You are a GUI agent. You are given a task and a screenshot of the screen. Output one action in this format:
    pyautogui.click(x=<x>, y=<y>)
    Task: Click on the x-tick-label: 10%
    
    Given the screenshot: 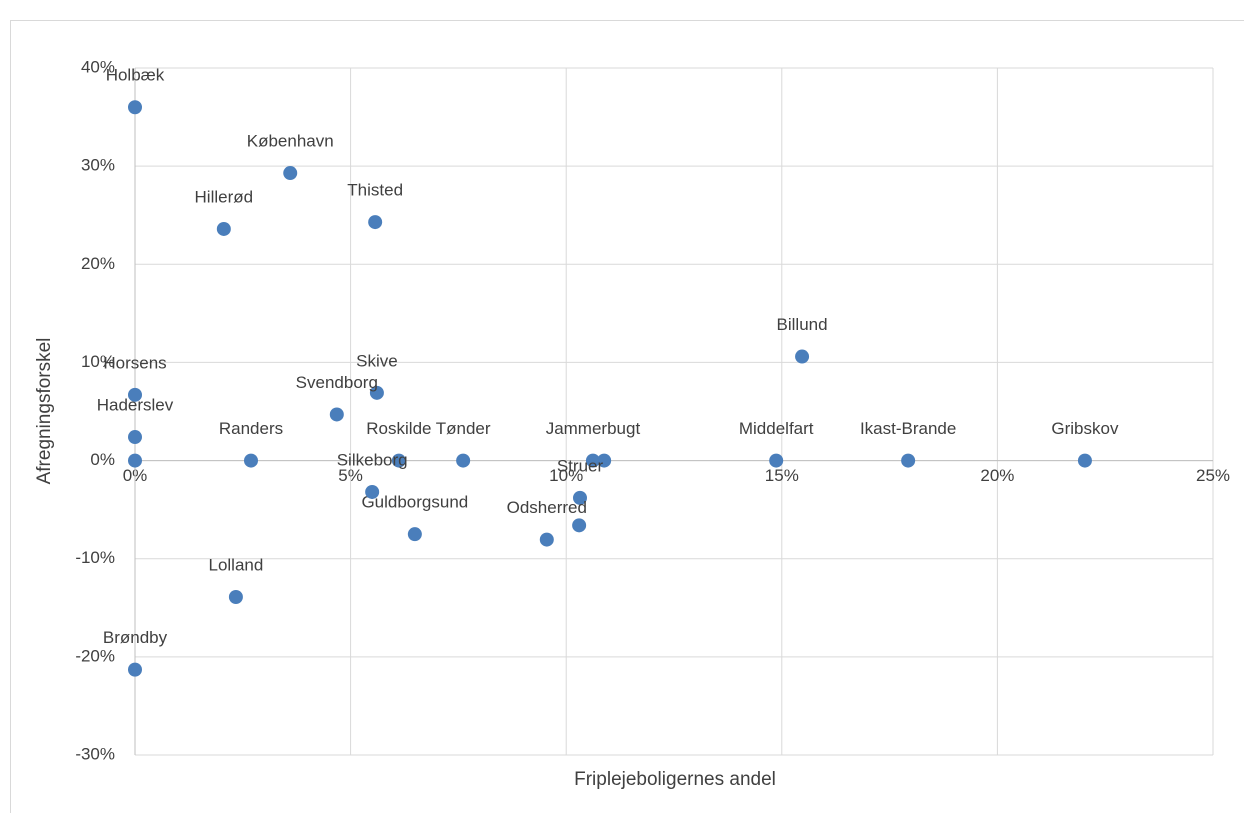 What is the action you would take?
    pyautogui.click(x=566, y=475)
    